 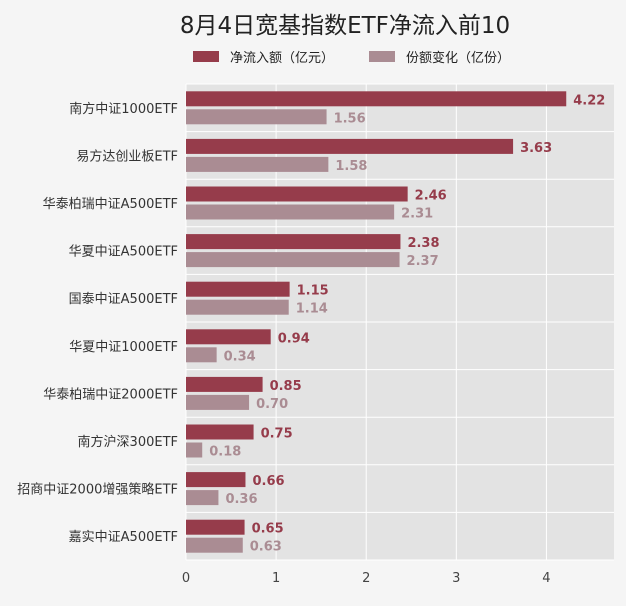 I want to click on share-change-data-label: 0.18, so click(x=225, y=452).